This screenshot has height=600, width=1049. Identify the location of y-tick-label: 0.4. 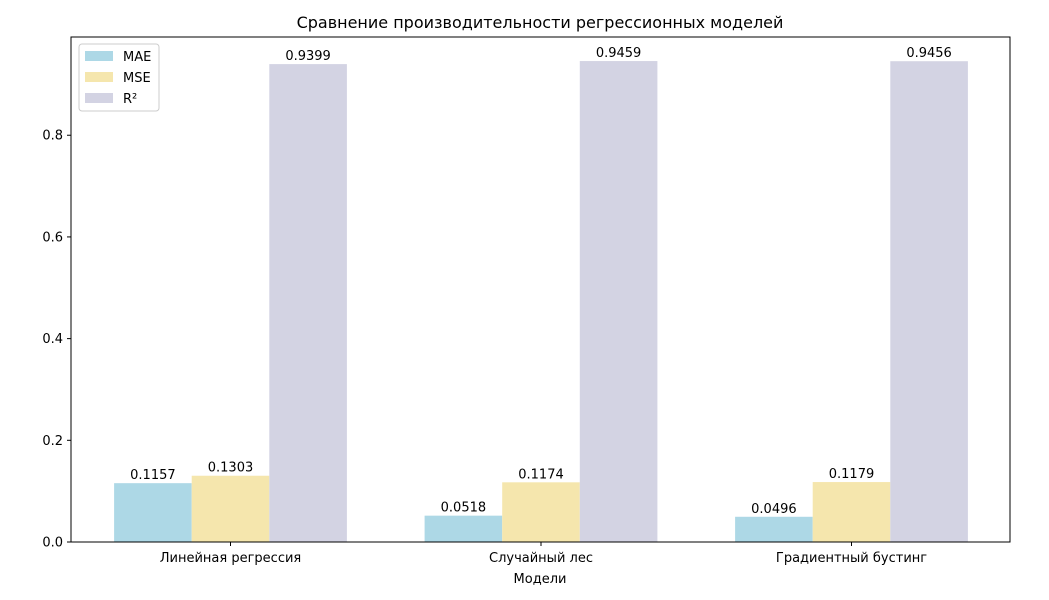
(52, 339).